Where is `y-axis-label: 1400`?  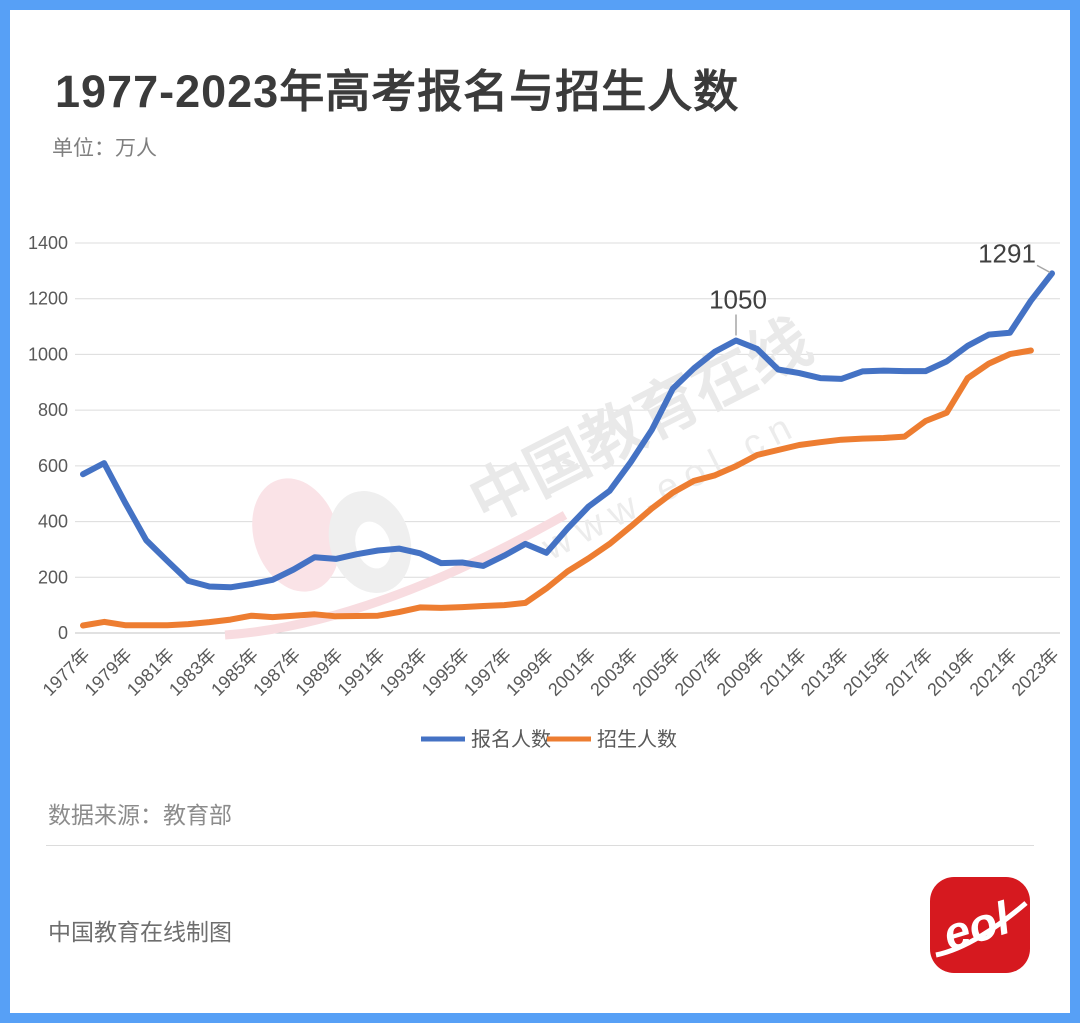 y-axis-label: 1400 is located at coordinates (48, 243).